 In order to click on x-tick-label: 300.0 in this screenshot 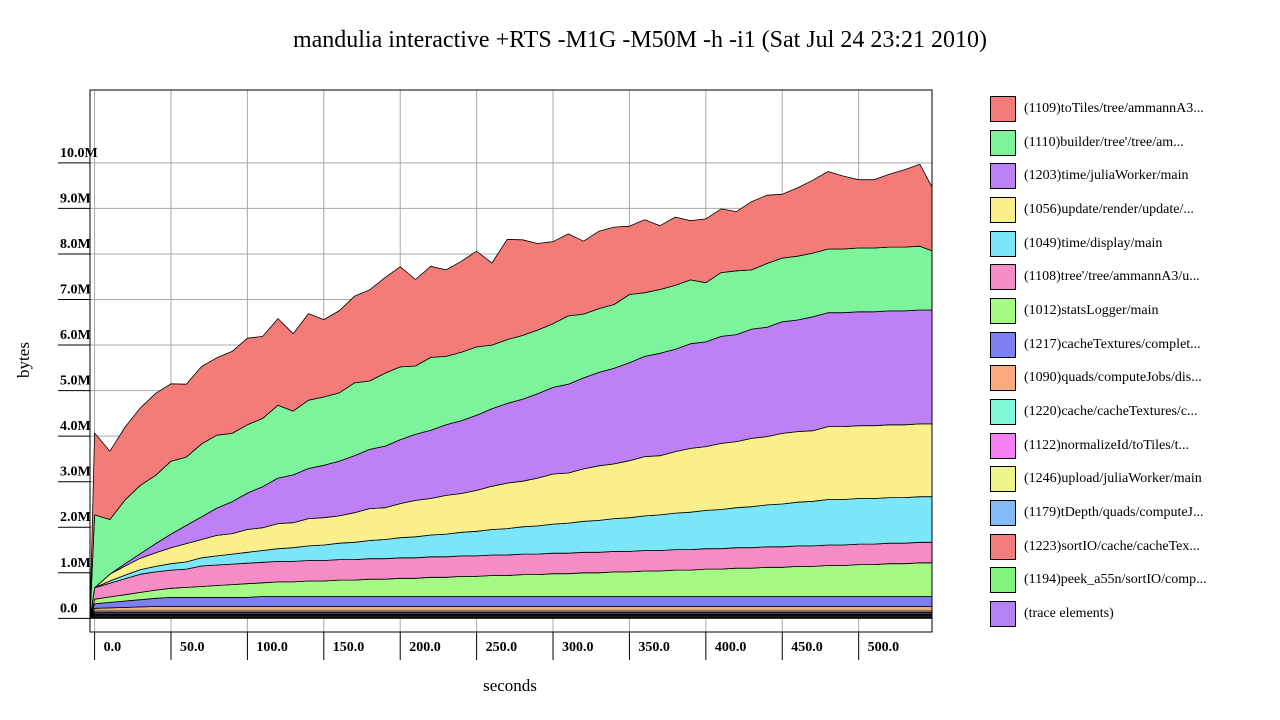, I will do `click(578, 647)`.